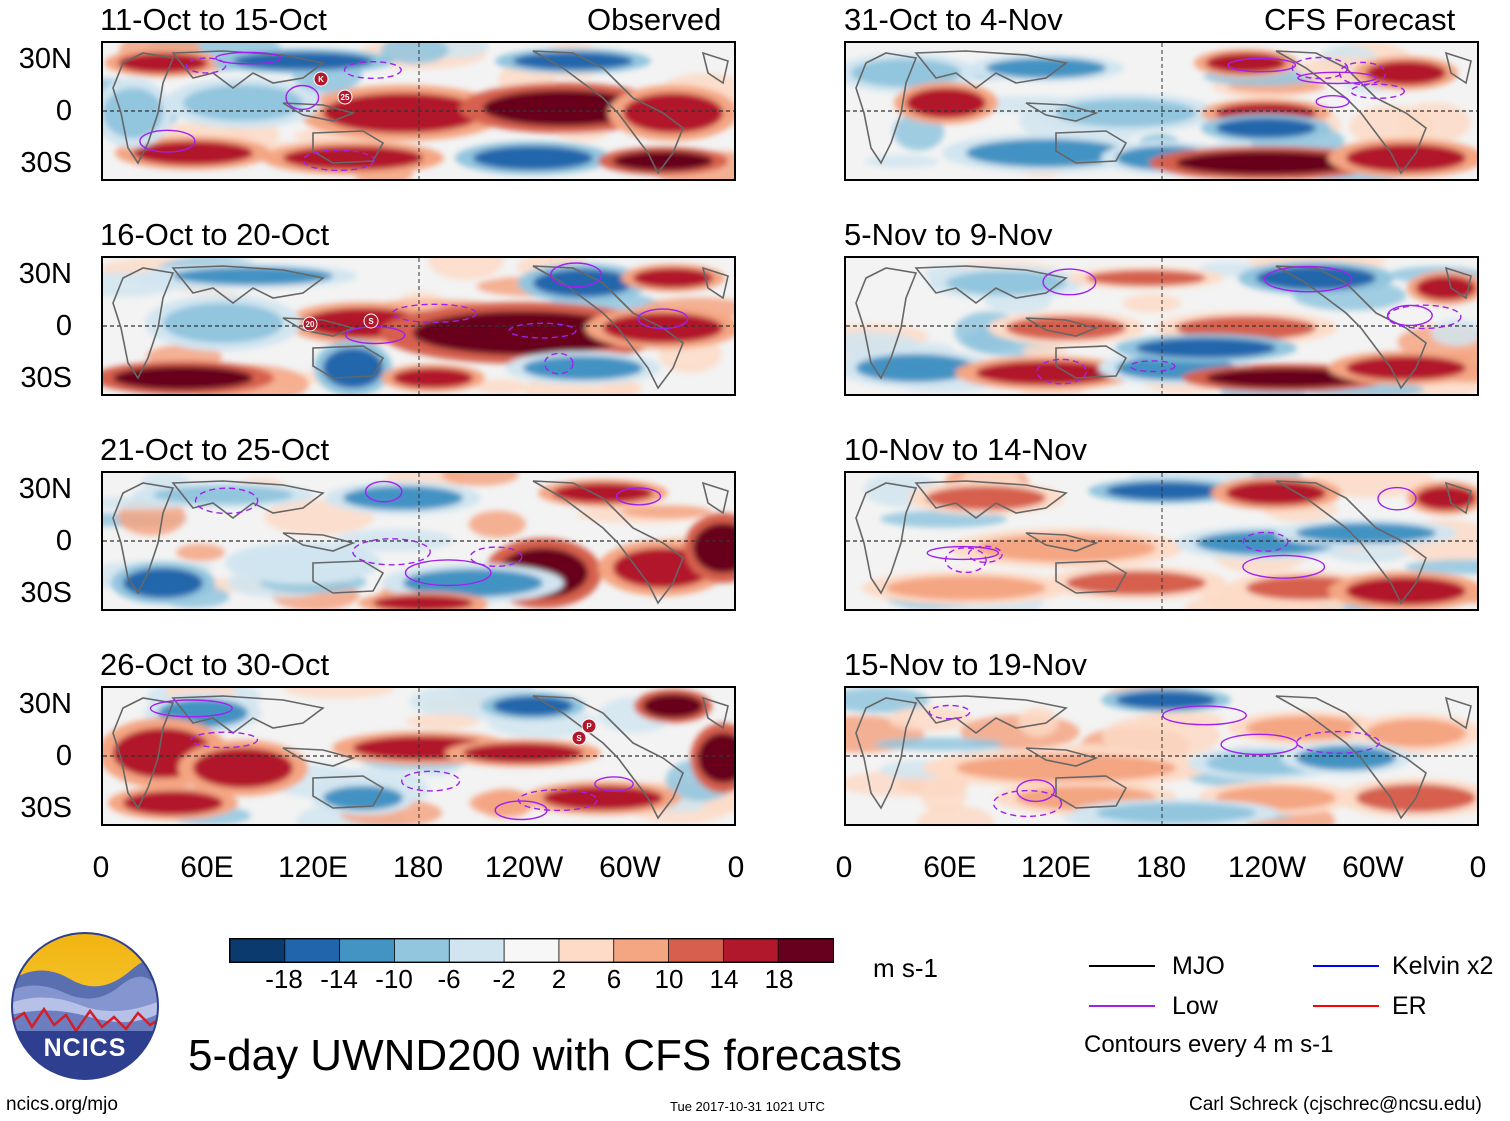 The height and width of the screenshot is (1121, 1510). Describe the element at coordinates (948, 234) in the screenshot. I see `panel-period-label: 5-Nov to 9-Nov` at that location.